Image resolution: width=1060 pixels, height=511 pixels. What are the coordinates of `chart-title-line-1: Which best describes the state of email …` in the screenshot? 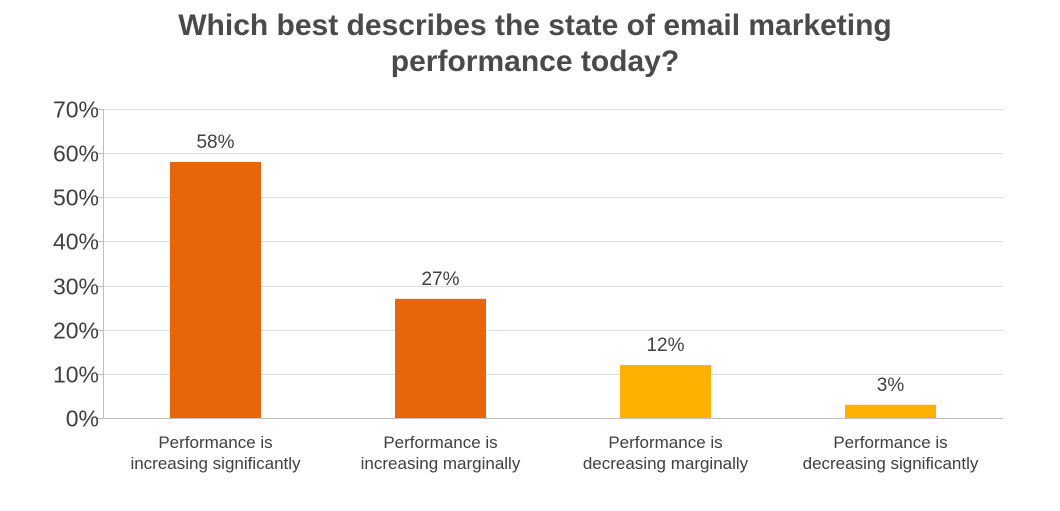 It's located at (535, 25).